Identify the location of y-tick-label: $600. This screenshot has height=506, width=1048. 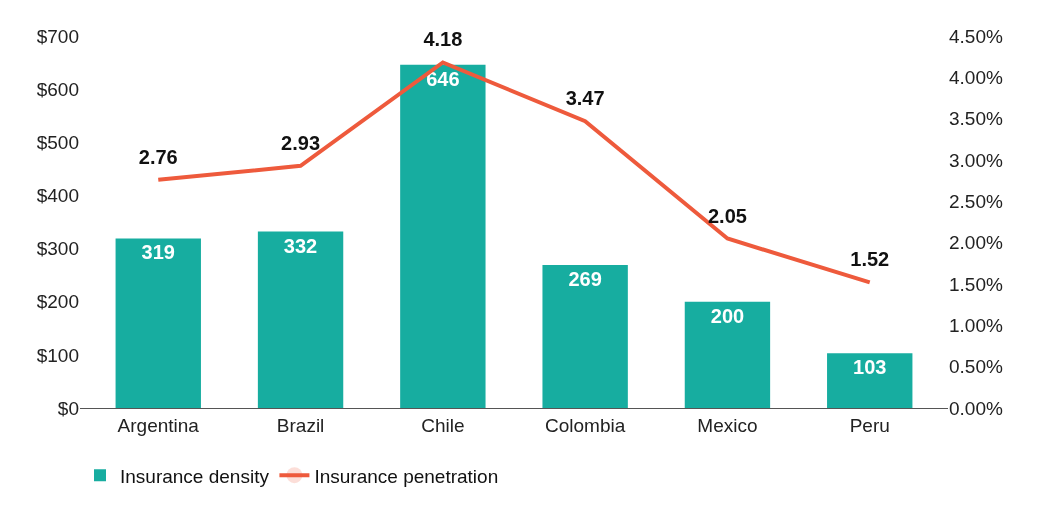
(57, 89).